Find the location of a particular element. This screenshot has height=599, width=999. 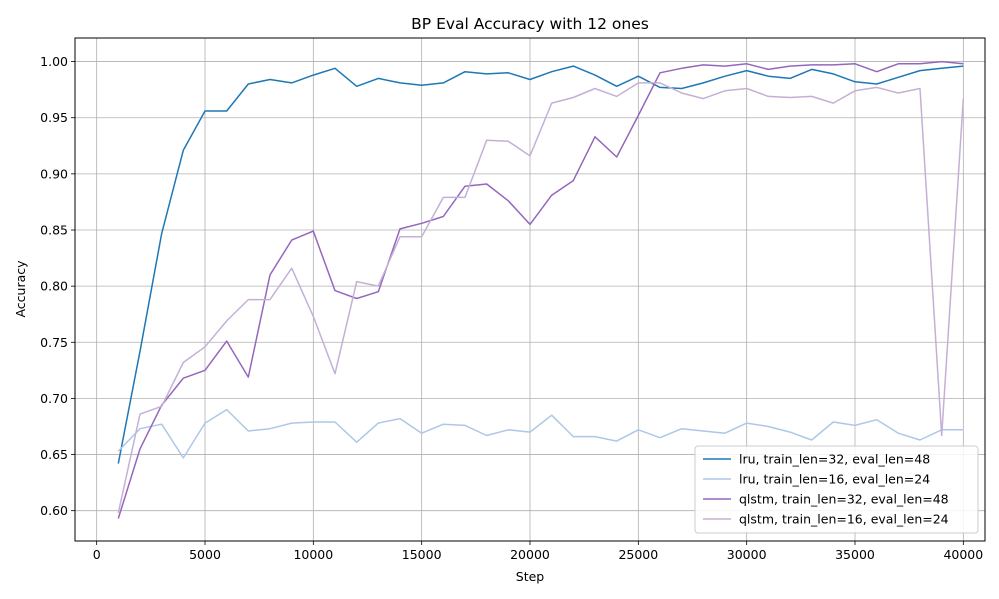

y-axis-title: Accuracy is located at coordinates (20, 289).